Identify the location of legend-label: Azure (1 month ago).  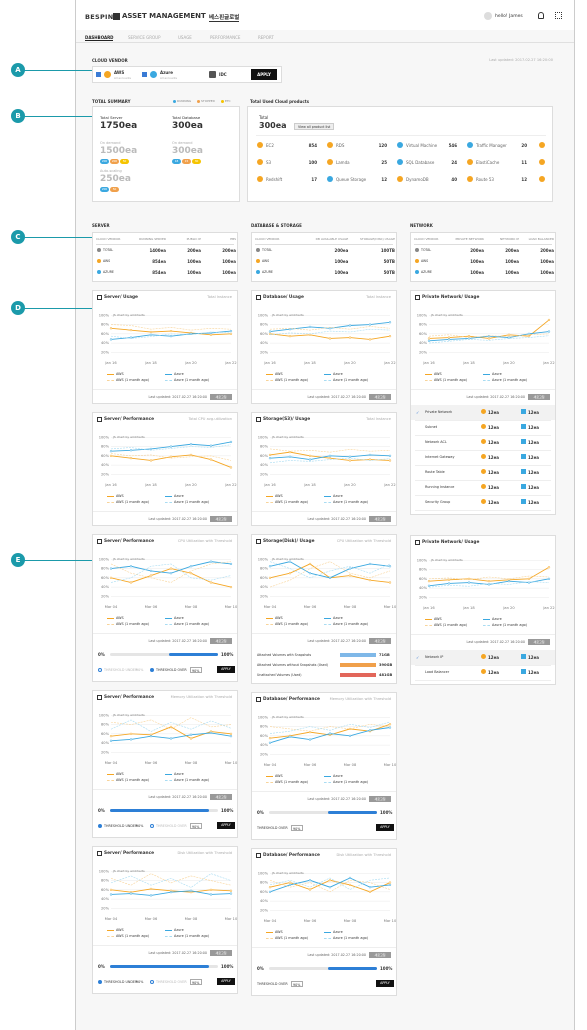
(350, 938).